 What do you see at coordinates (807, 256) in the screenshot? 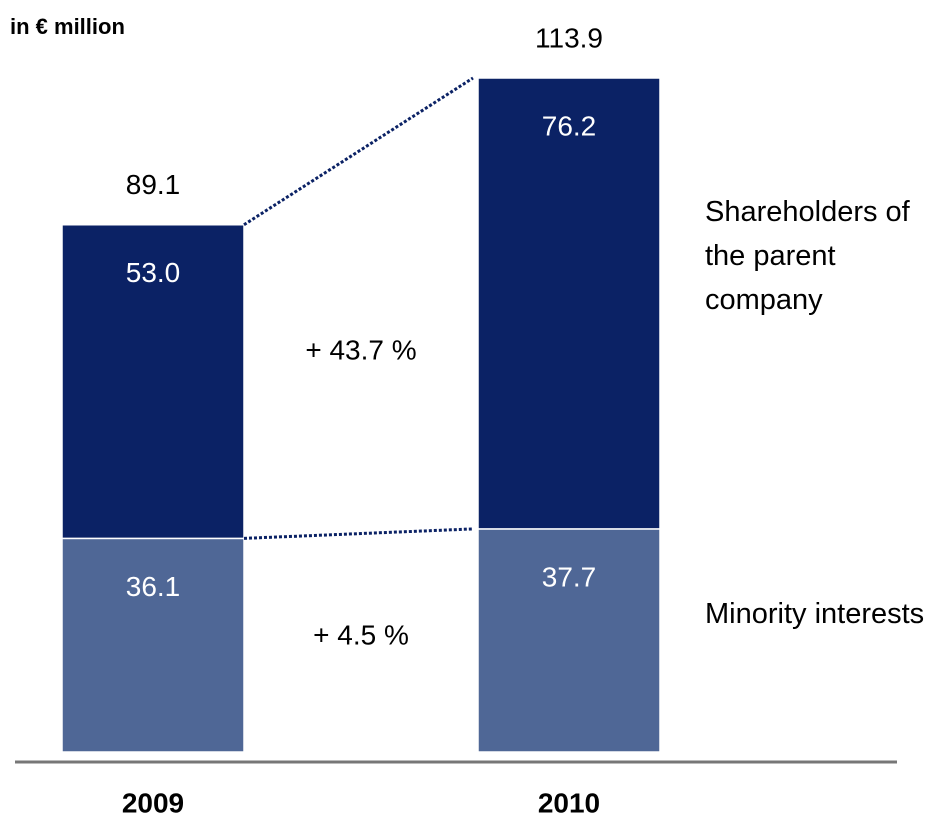
I see `legend-entry: Shareholders of the parent company` at bounding box center [807, 256].